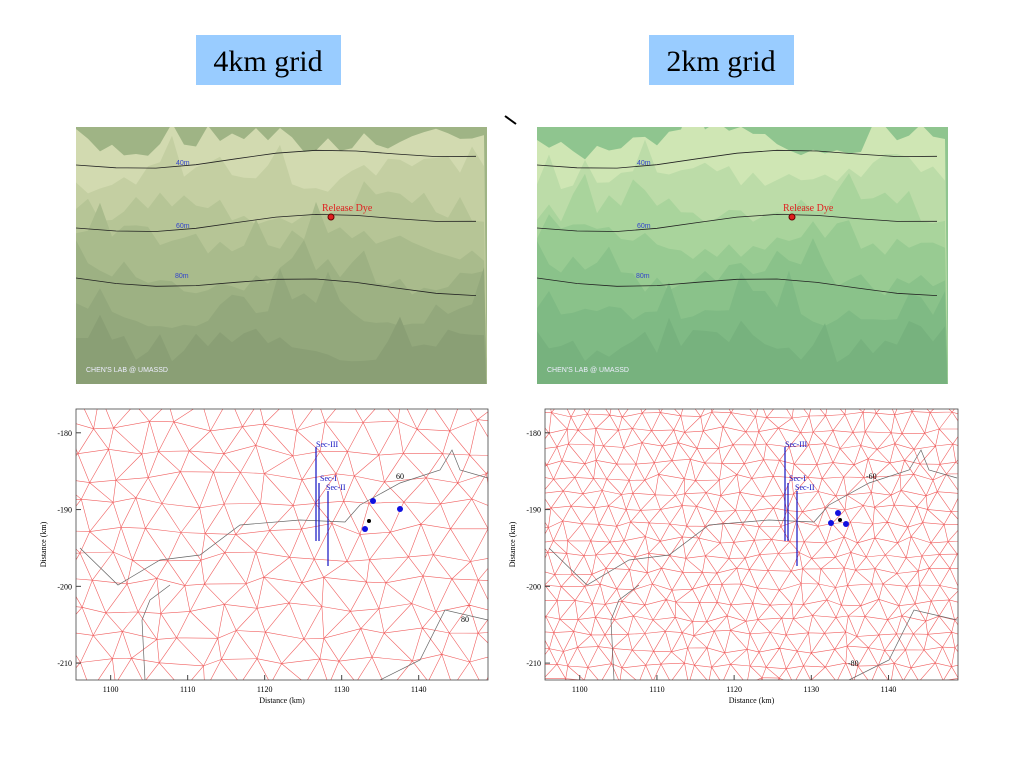 This screenshot has width=1024, height=768. What do you see at coordinates (510, 120) in the screenshot?
I see `stray-mark` at bounding box center [510, 120].